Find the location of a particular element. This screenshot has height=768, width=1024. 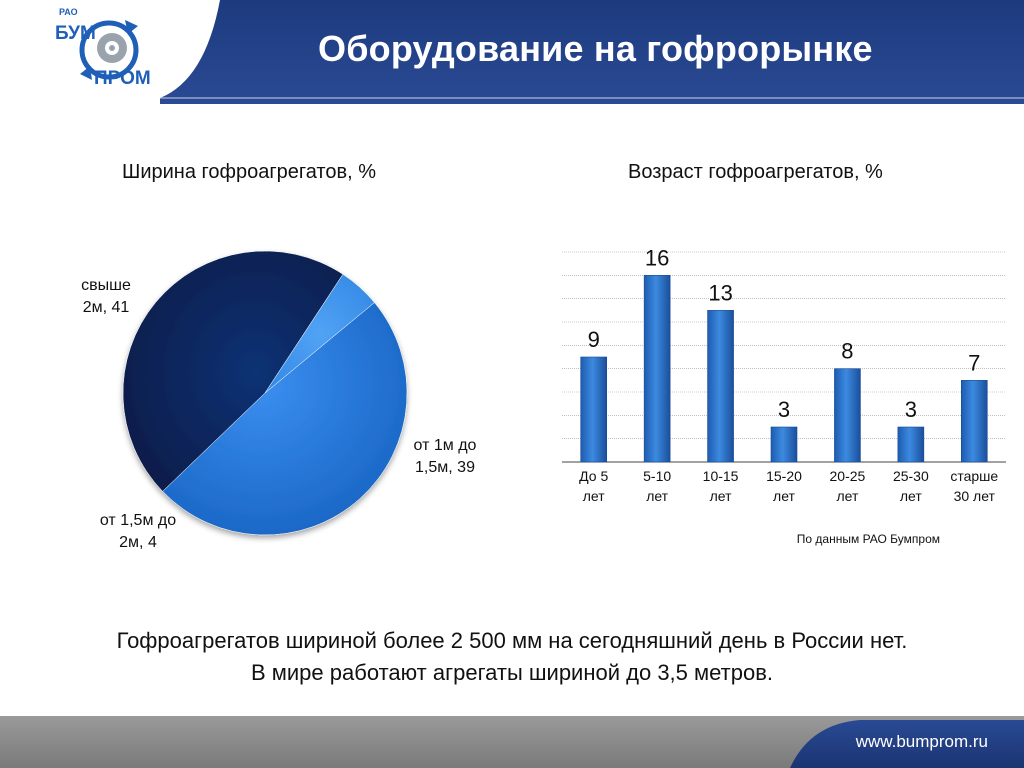

source-note: По данным РАО Бумпром is located at coordinates (868, 539).